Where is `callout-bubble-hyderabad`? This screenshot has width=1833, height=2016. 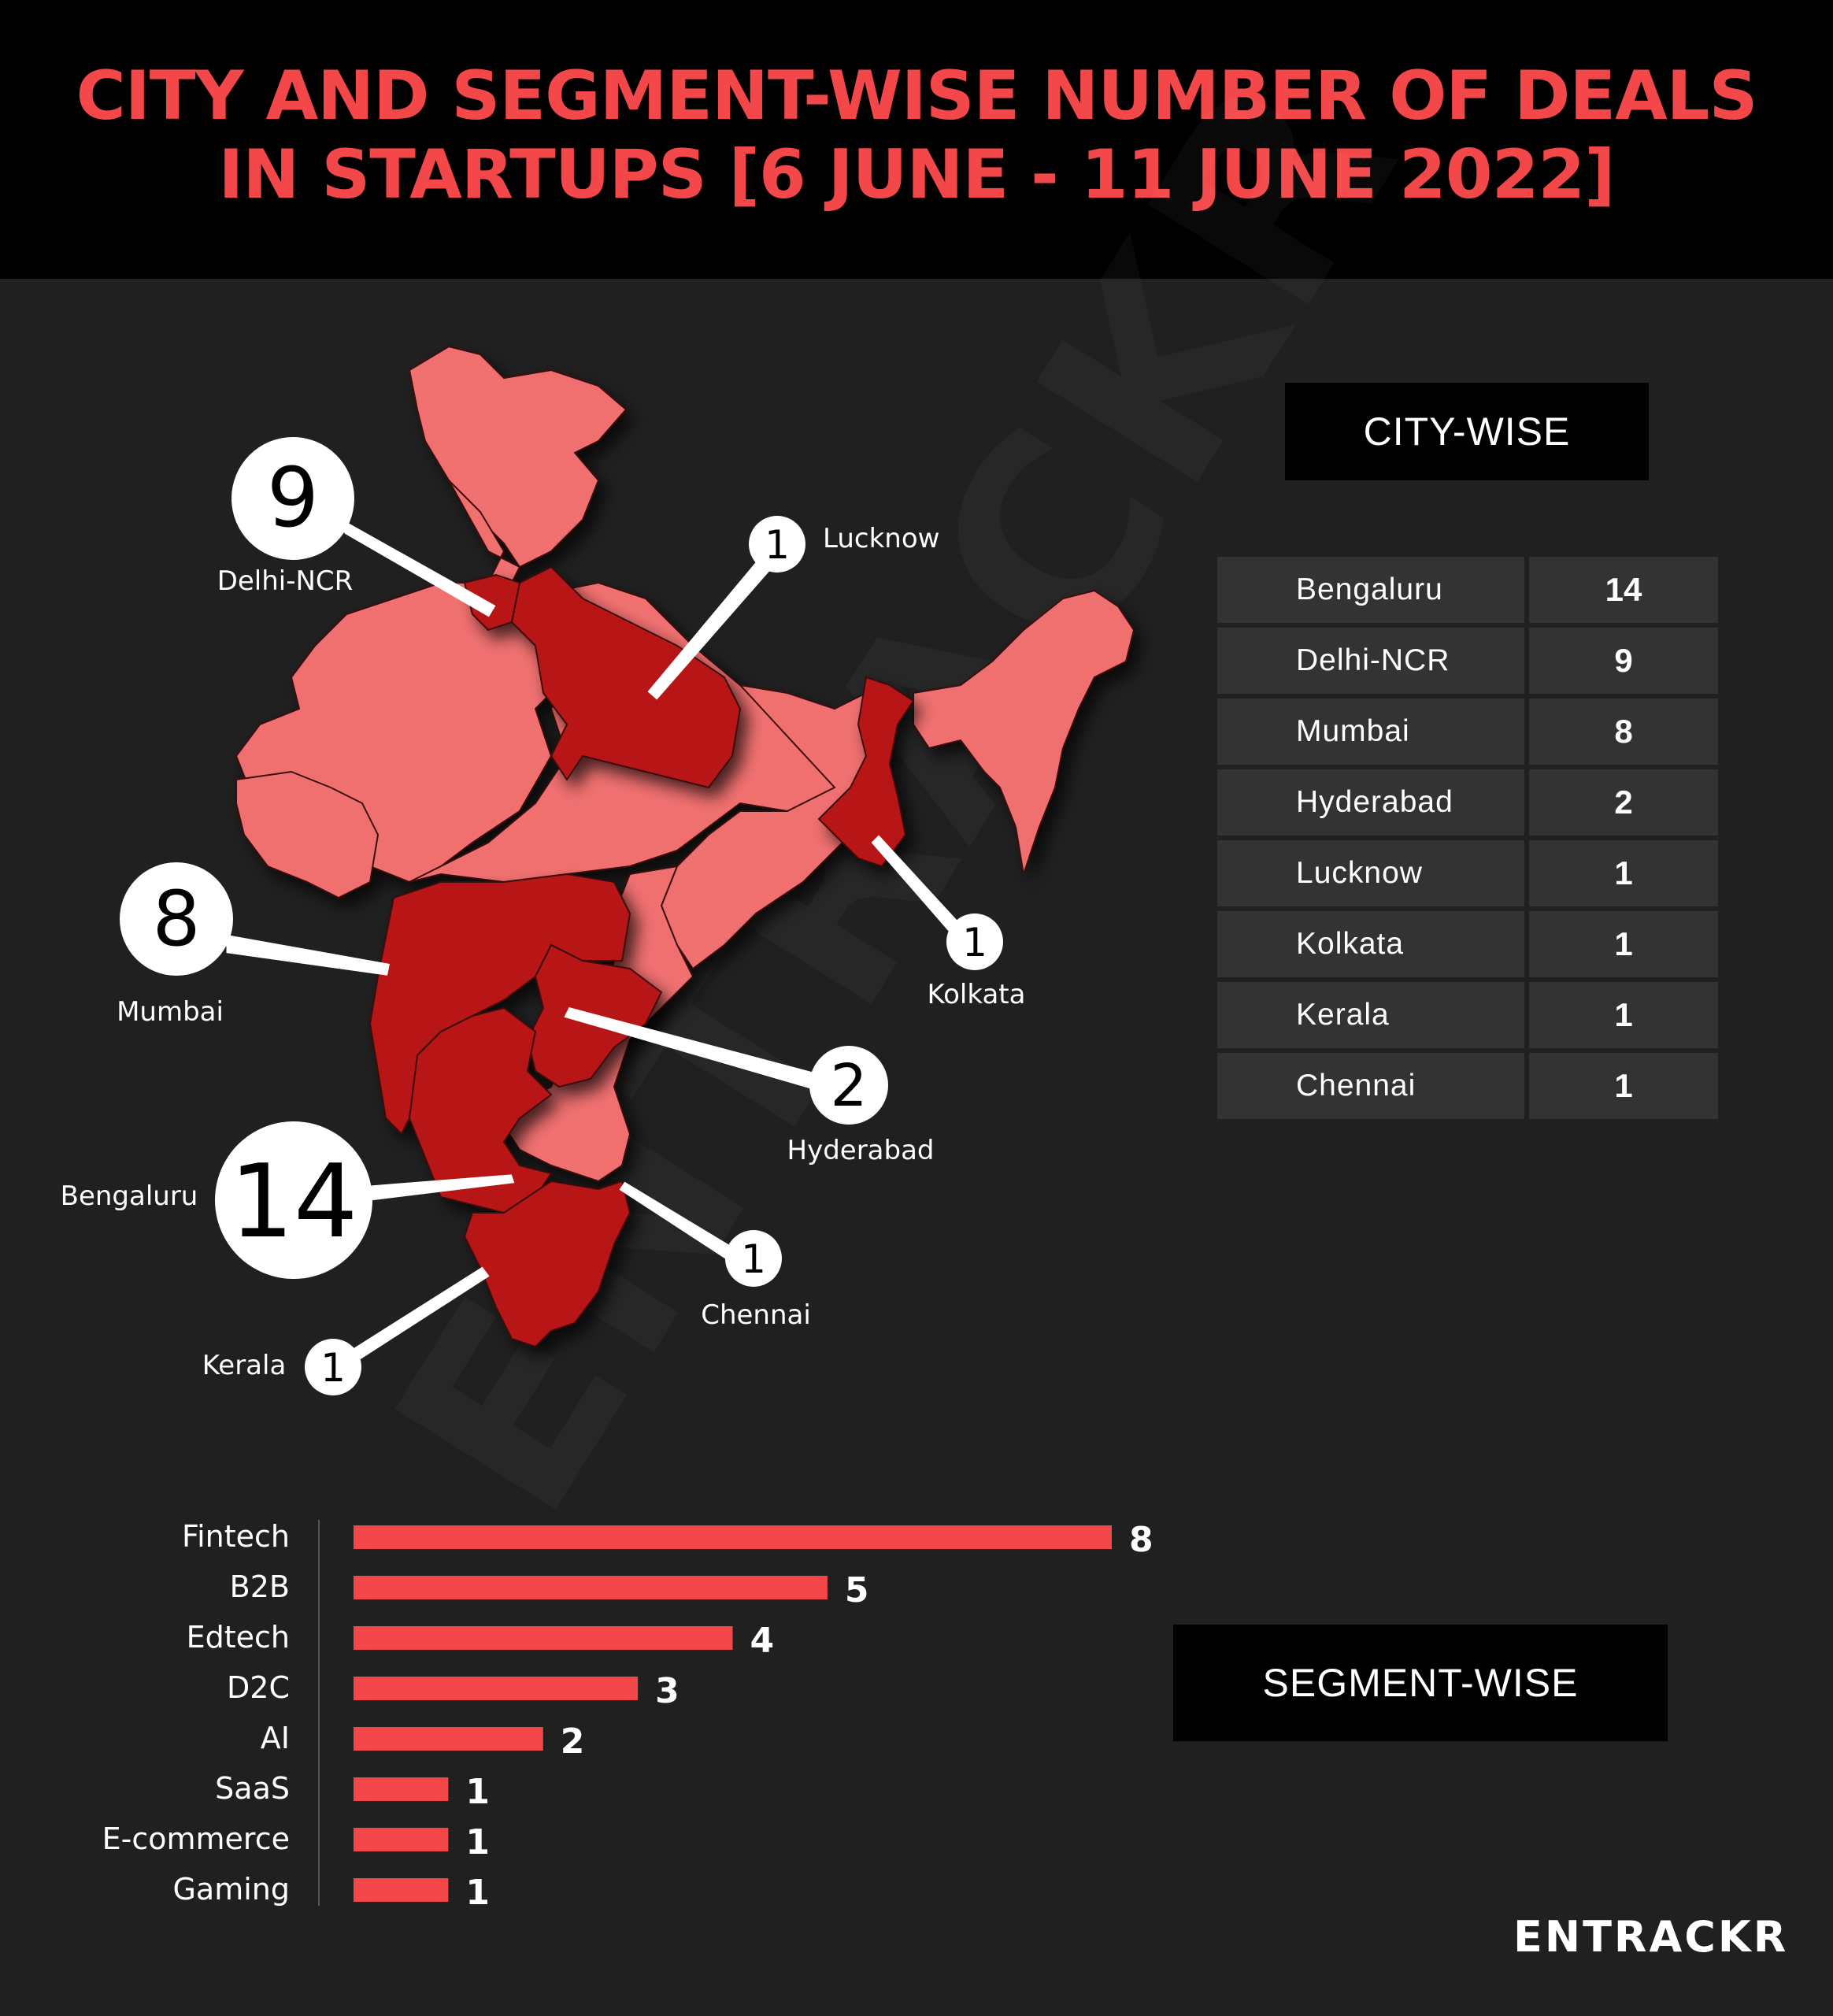 callout-bubble-hyderabad is located at coordinates (848, 1085).